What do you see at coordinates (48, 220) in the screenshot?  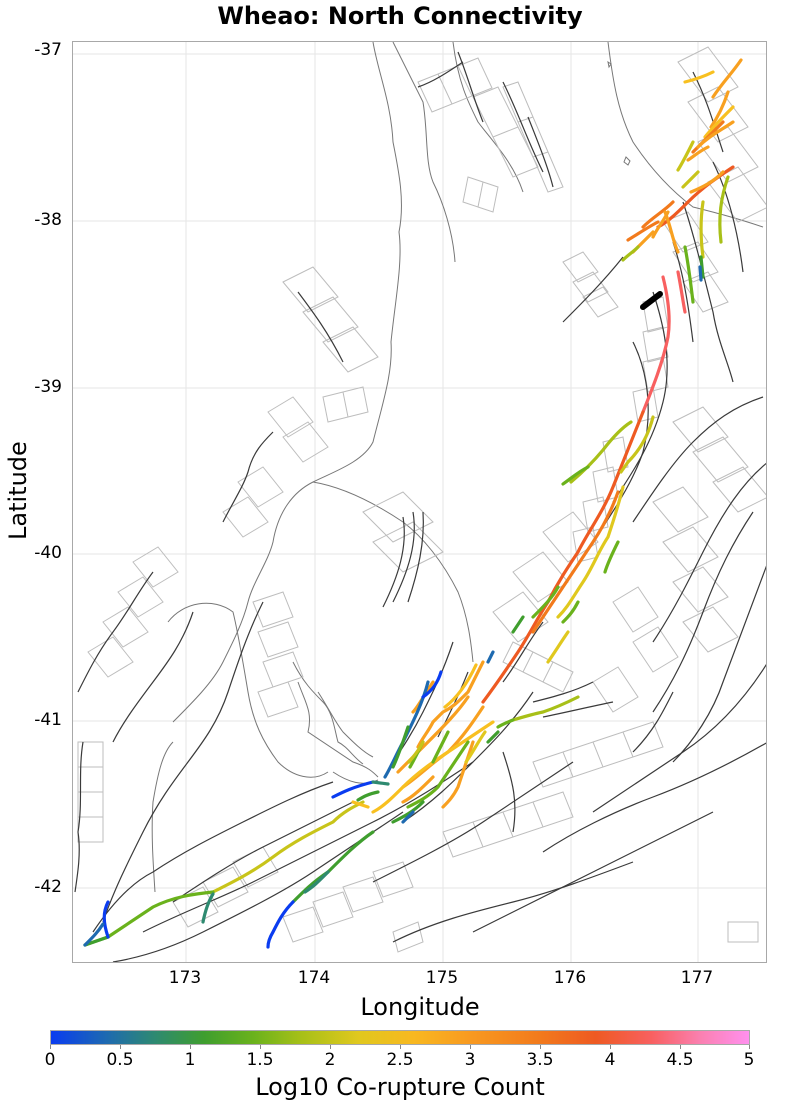 I see `ytick-label: -38` at bounding box center [48, 220].